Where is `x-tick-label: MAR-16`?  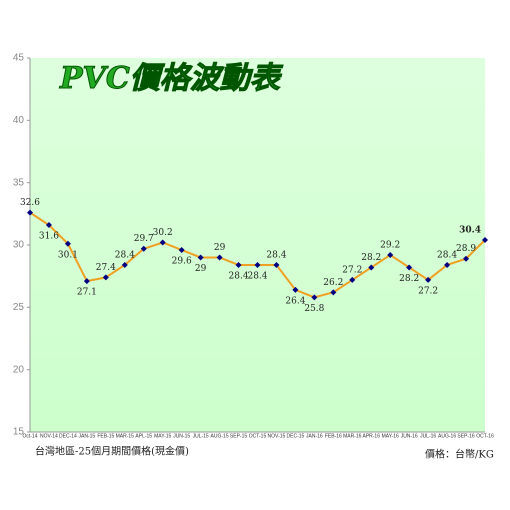 x-tick-label: MAR-16 is located at coordinates (352, 436).